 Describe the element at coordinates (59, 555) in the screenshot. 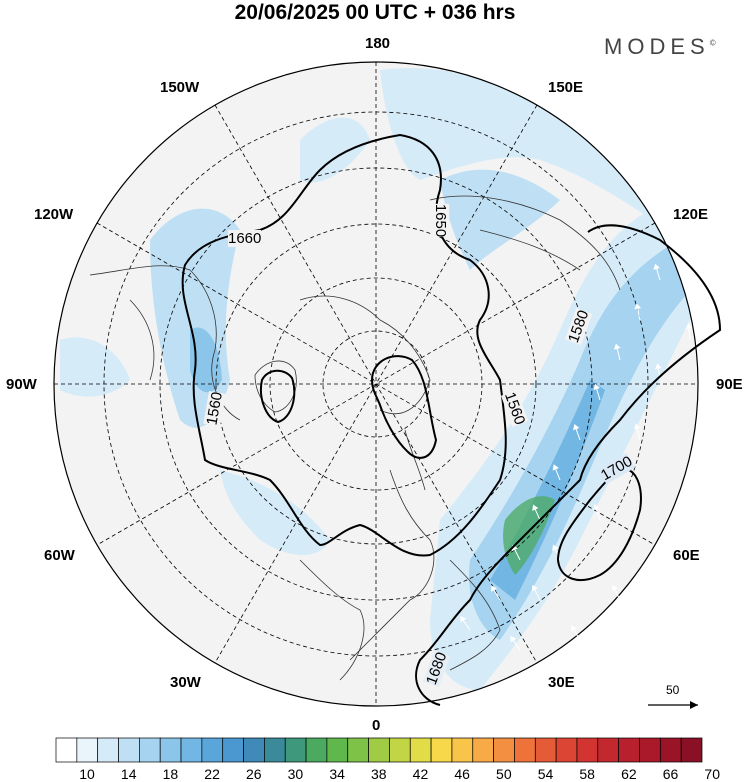

I see `lon-label-60w: 60W` at that location.